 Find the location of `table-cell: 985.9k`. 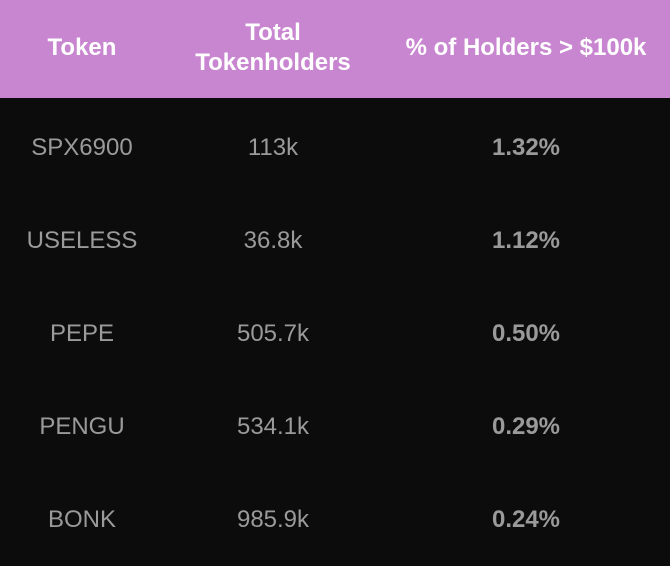

table-cell: 985.9k is located at coordinates (273, 519).